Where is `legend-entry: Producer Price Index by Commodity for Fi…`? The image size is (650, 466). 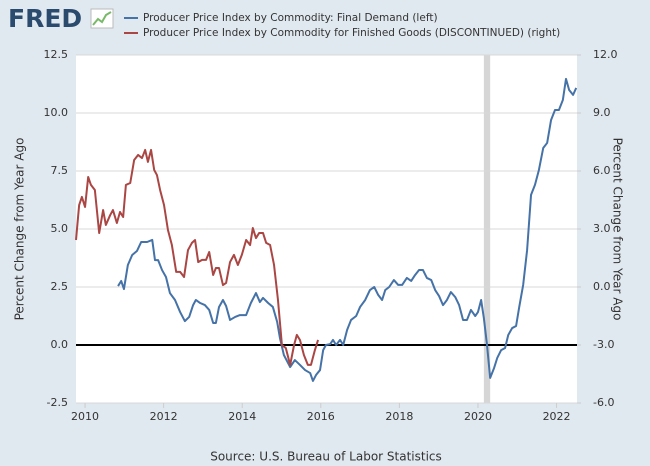 legend-entry: Producer Price Index by Commodity for Fi… is located at coordinates (351, 33).